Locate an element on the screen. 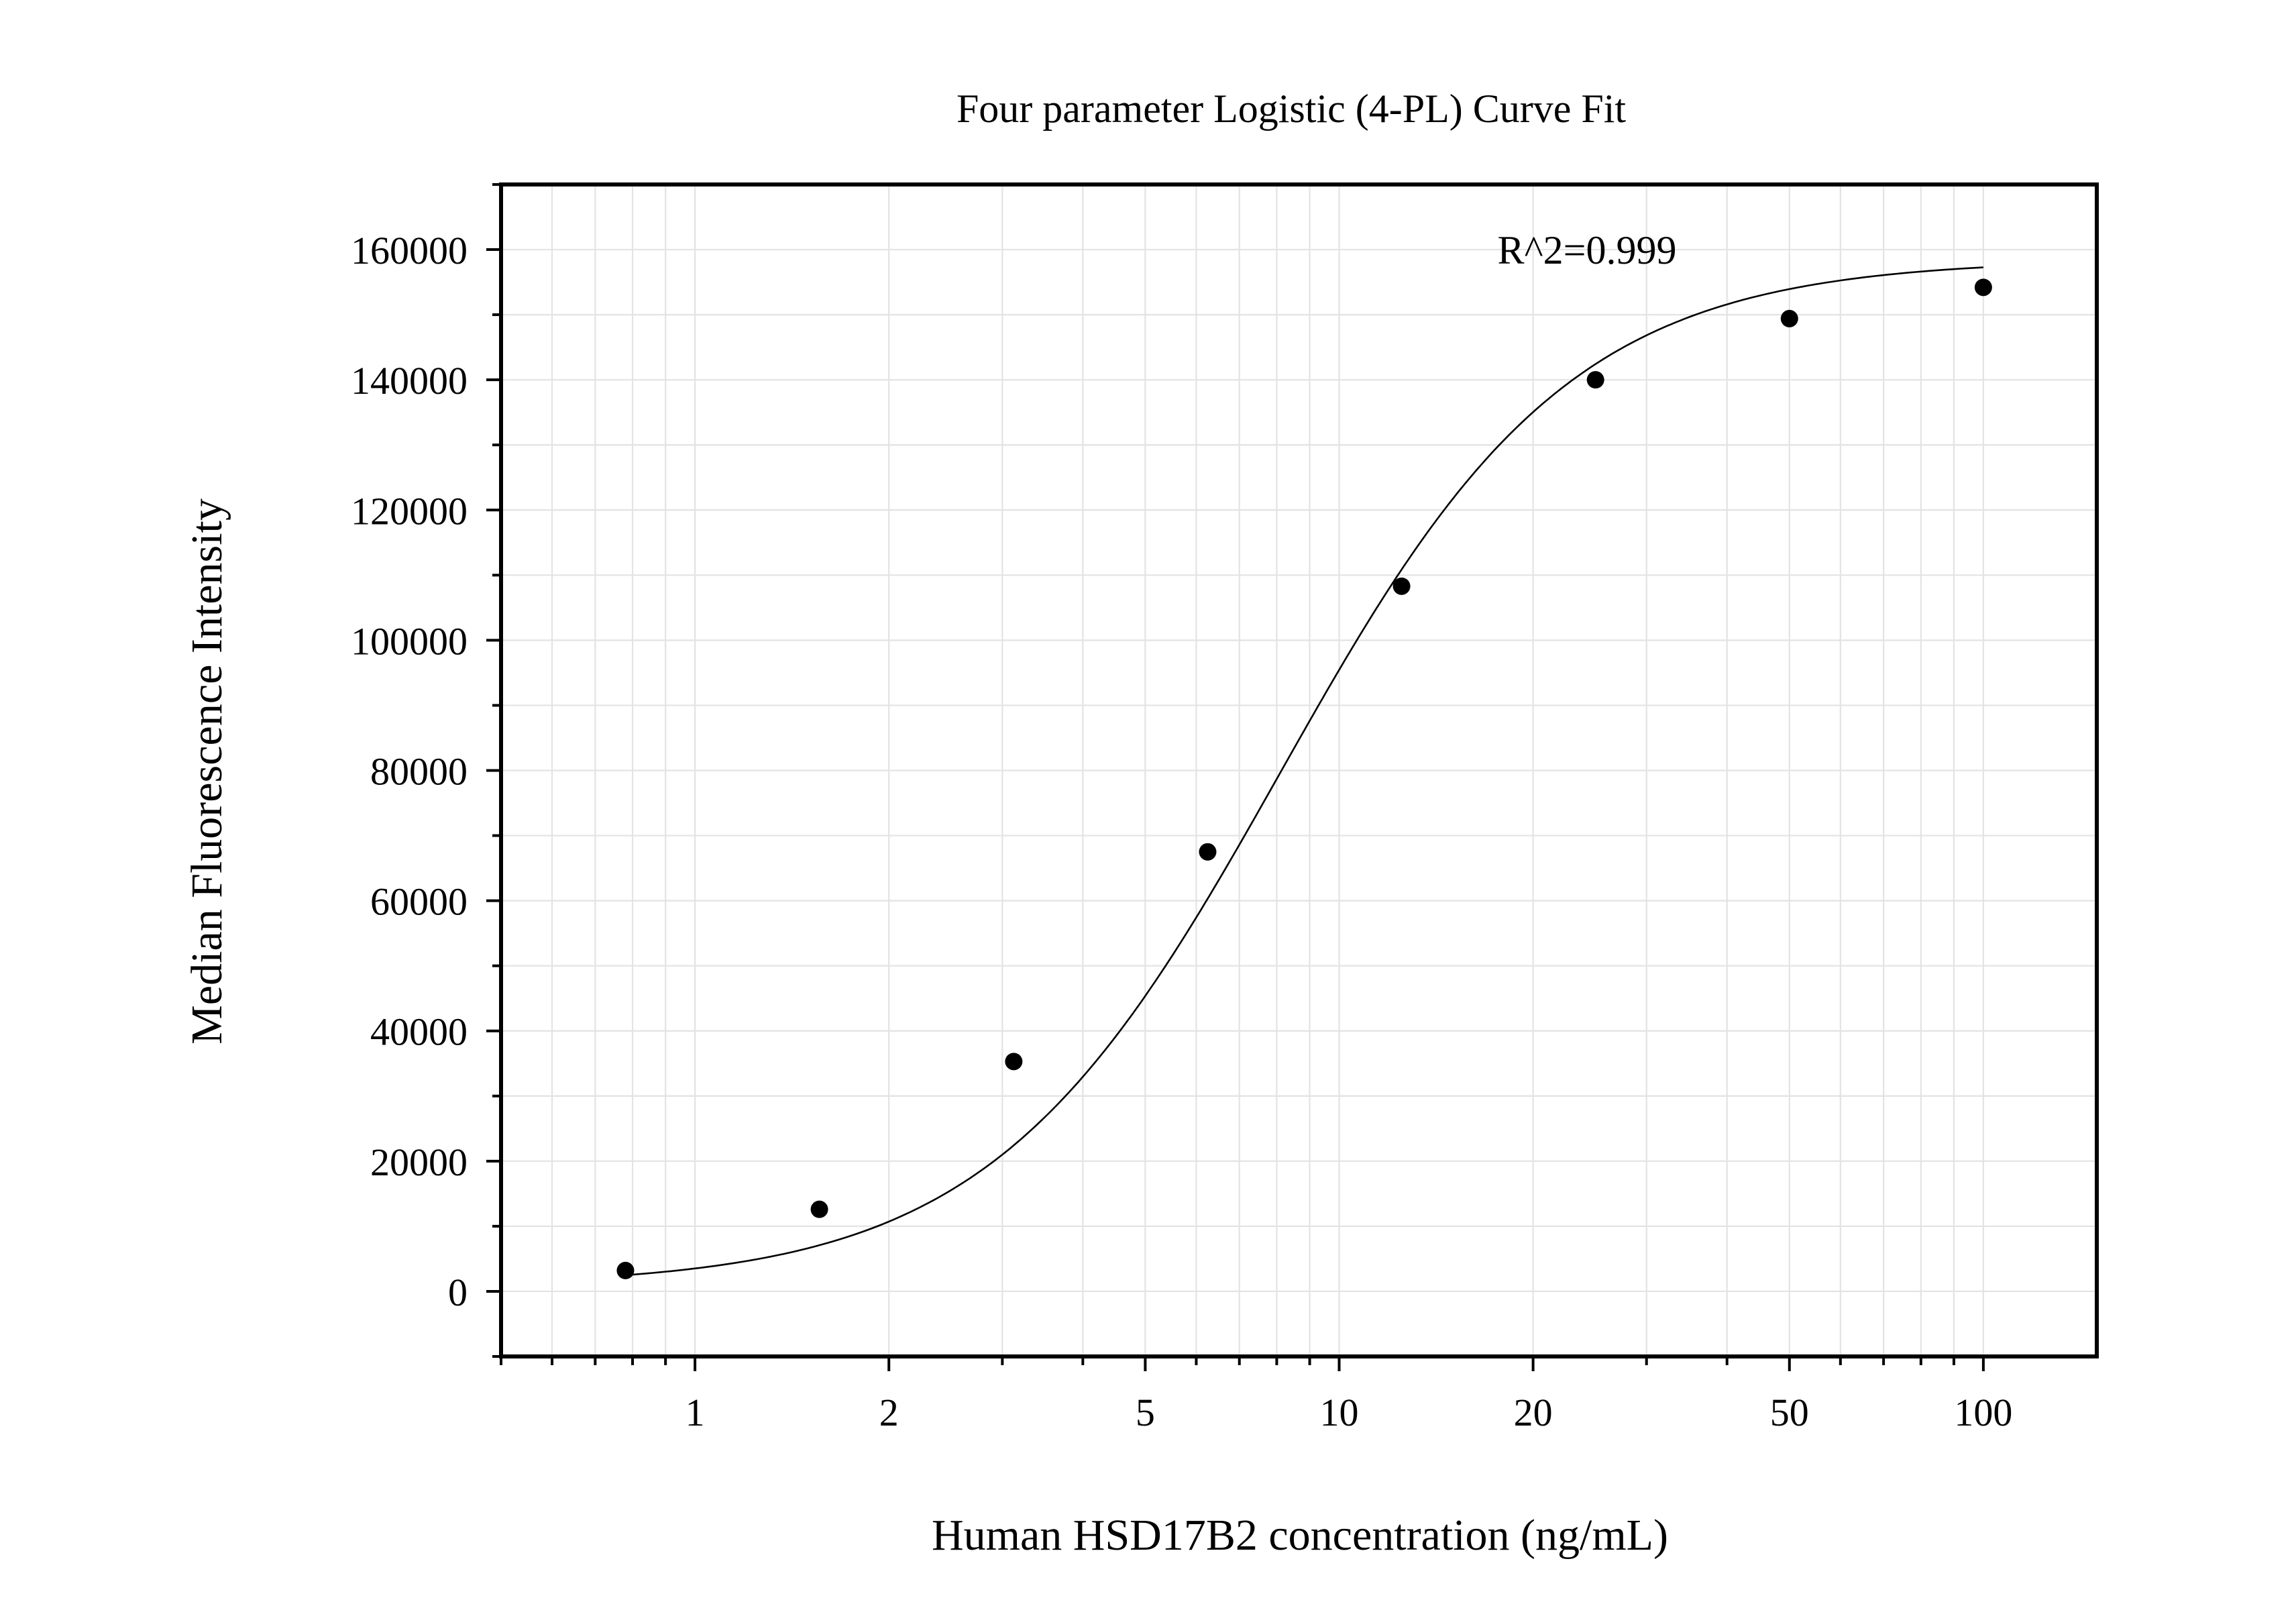  x-axis-label: Human HSD17B2 concentration (ng/mL) is located at coordinates (1300, 1535).